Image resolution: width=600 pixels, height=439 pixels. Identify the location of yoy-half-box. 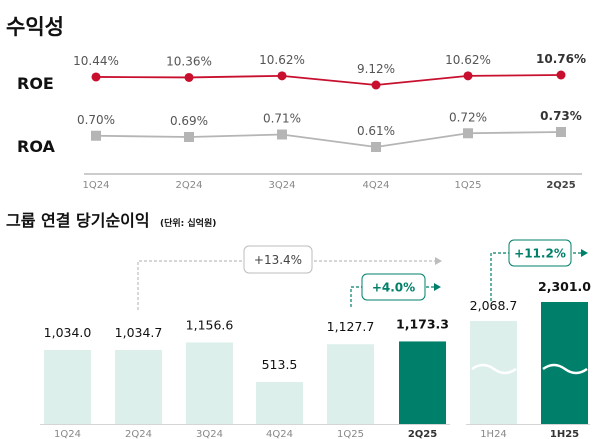
(540, 253).